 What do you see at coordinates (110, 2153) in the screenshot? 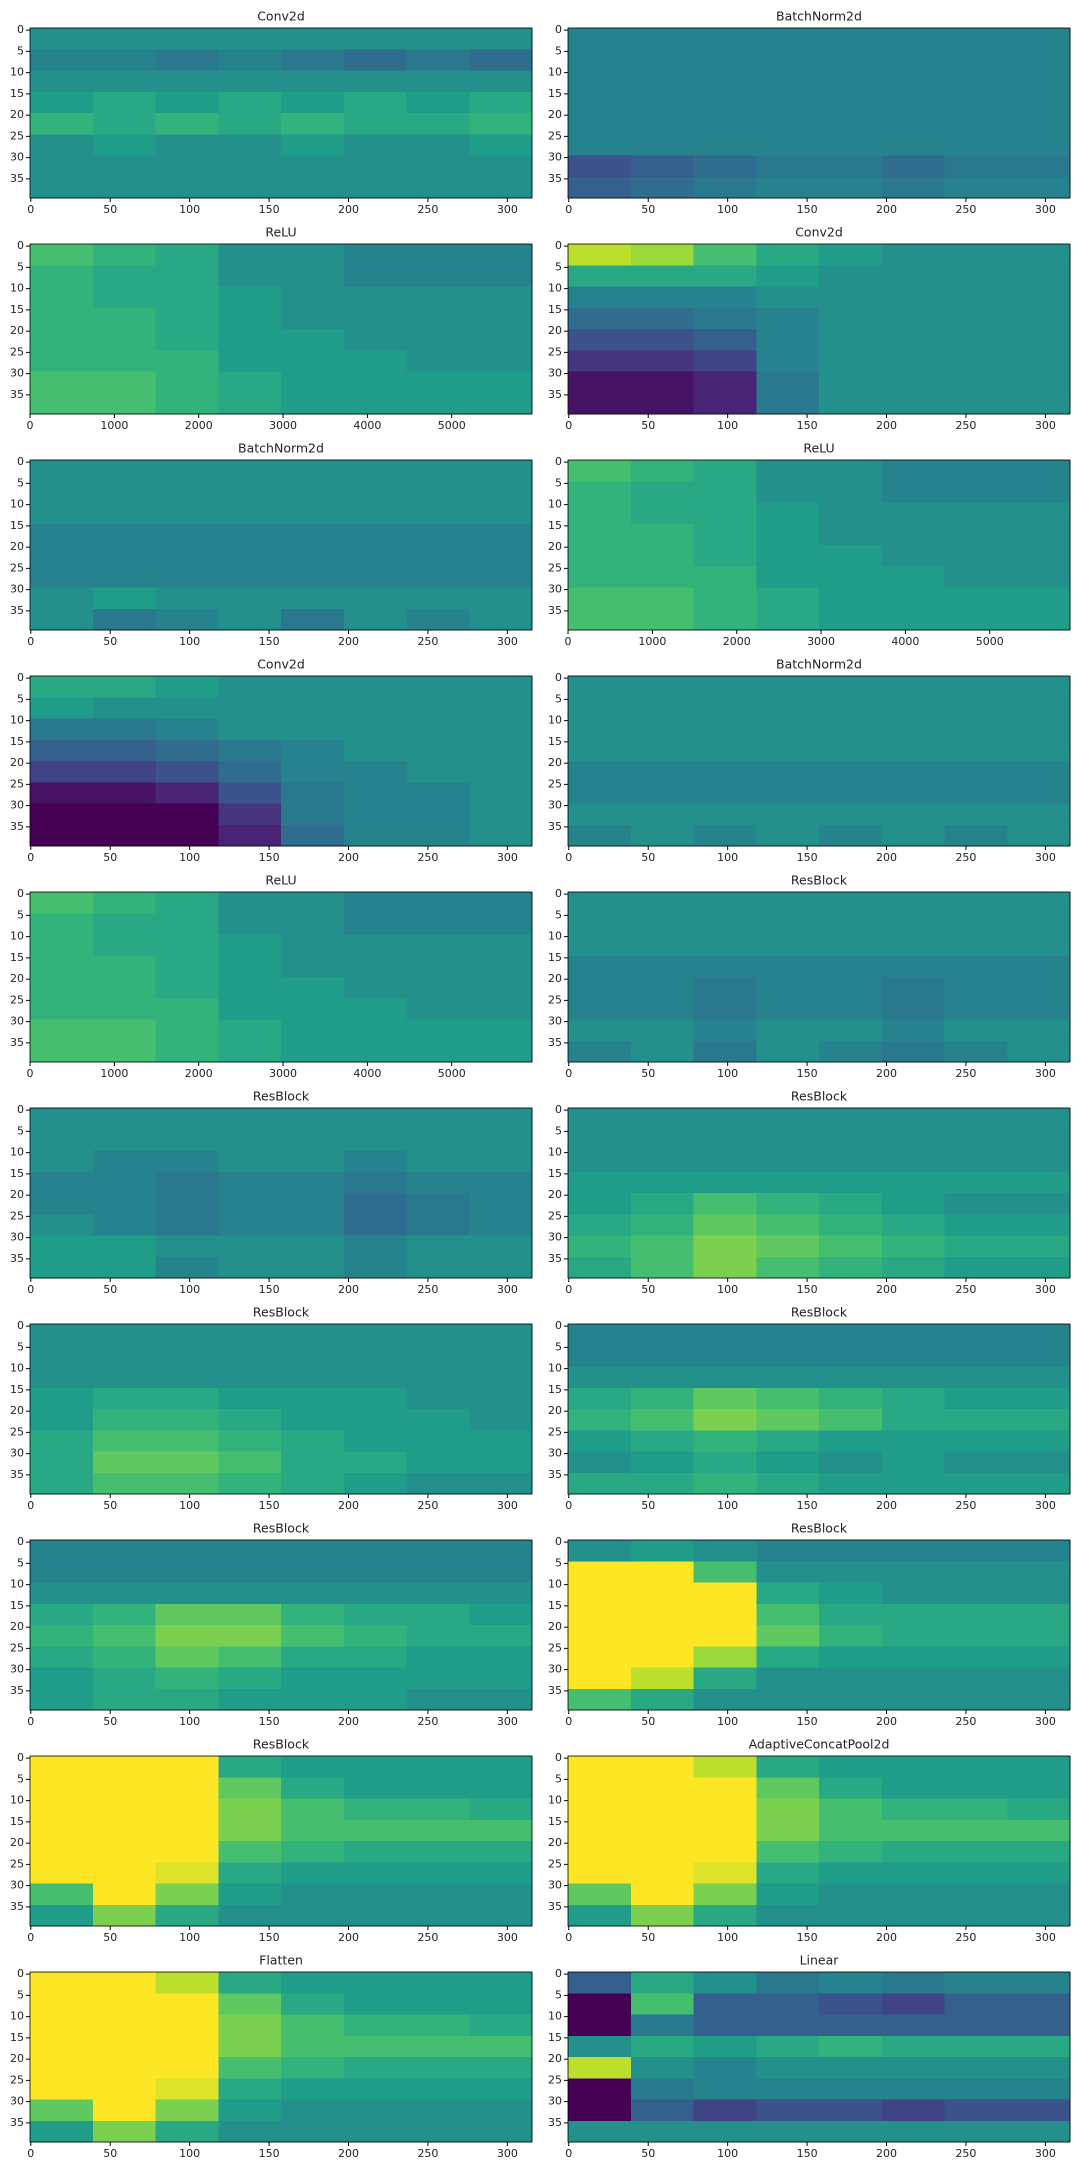
I see `x-tick-label: 50` at bounding box center [110, 2153].